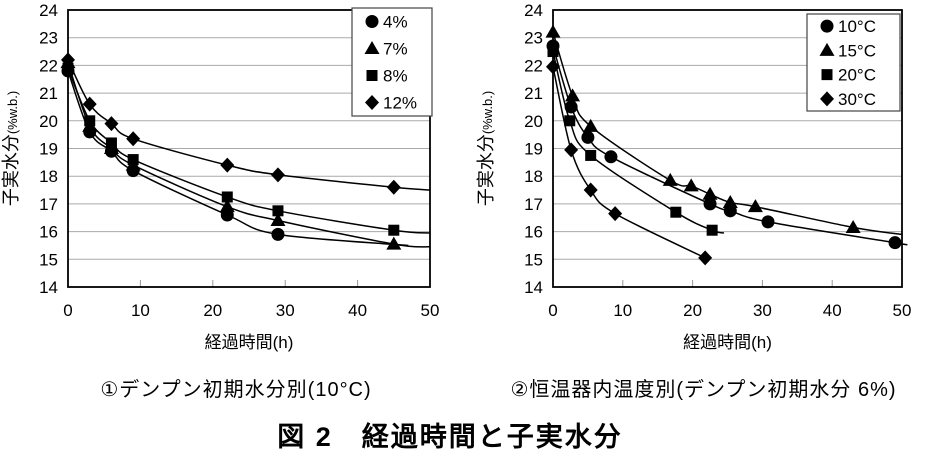  I want to click on y-tick-label: 18, so click(533, 176).